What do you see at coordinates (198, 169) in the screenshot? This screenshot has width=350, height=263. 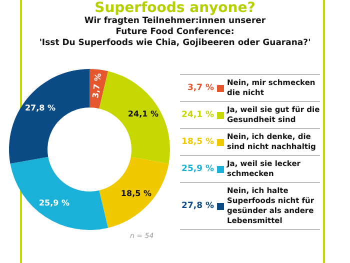 I see `text: 25,9 %` at bounding box center [198, 169].